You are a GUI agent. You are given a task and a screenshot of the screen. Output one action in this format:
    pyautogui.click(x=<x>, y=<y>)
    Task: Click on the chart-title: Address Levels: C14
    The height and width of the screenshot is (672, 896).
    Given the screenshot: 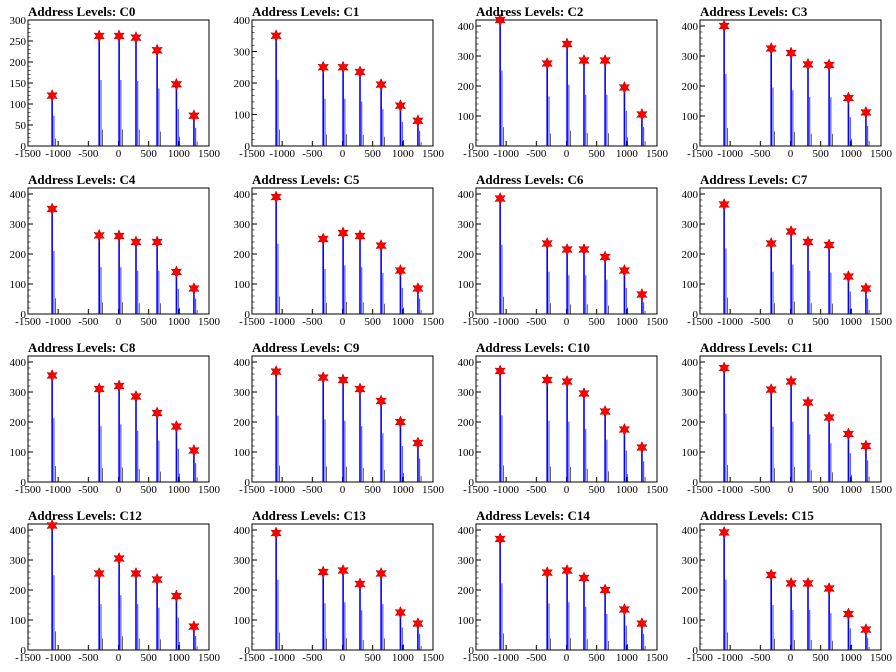 What is the action you would take?
    pyautogui.click(x=533, y=515)
    